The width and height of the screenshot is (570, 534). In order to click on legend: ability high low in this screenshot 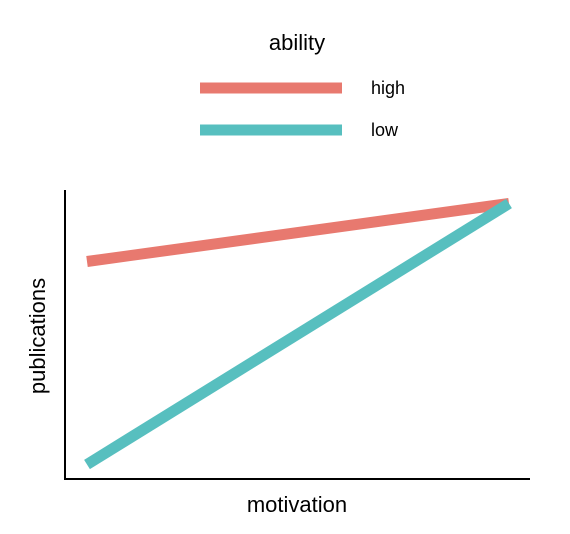, I will do `click(302, 85)`.